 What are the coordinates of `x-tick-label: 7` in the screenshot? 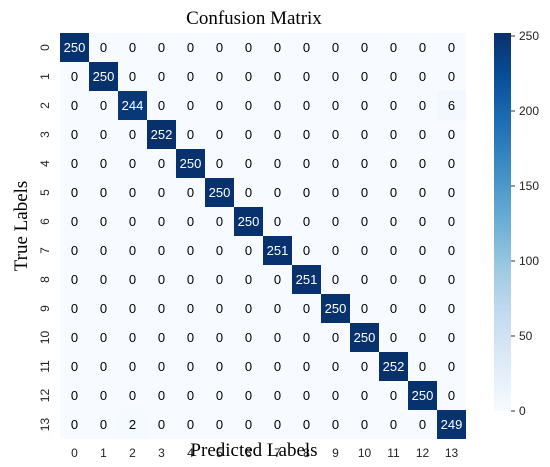 It's located at (277, 453).